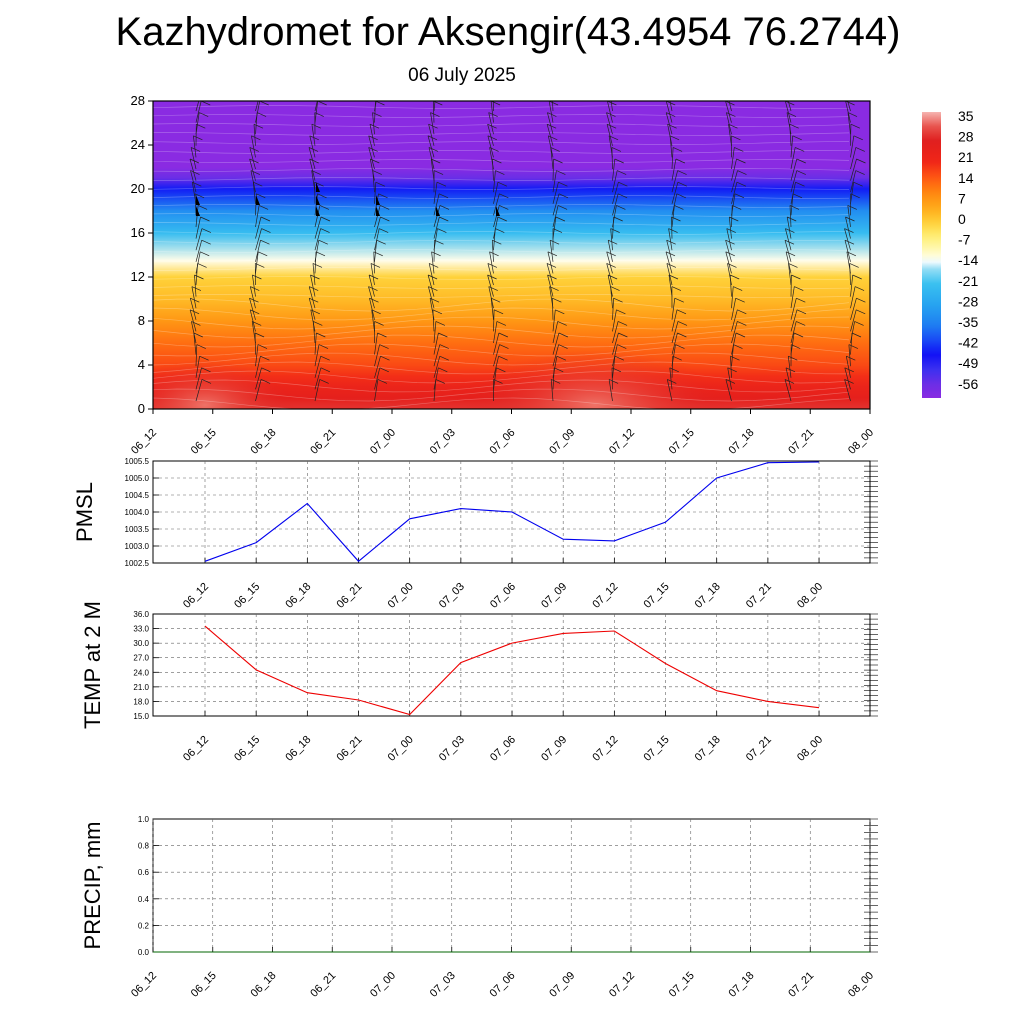 This screenshot has height=1024, width=1024. I want to click on x-tick-label: 07_21, so click(759, 596).